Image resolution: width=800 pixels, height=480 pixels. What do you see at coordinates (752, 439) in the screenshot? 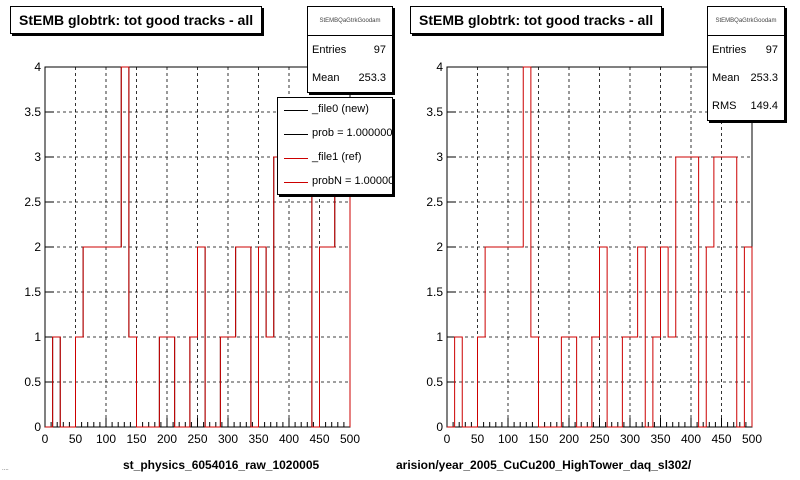
I see `right-x-tick-label: 500` at bounding box center [752, 439].